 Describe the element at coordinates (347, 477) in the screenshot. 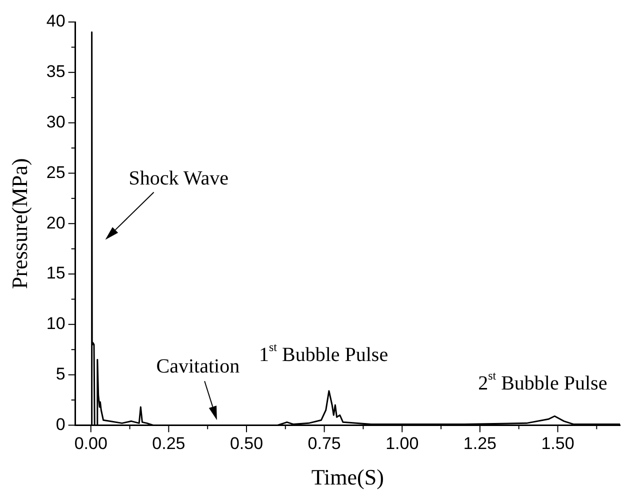

I see `x-axis-title: Time(S)` at that location.